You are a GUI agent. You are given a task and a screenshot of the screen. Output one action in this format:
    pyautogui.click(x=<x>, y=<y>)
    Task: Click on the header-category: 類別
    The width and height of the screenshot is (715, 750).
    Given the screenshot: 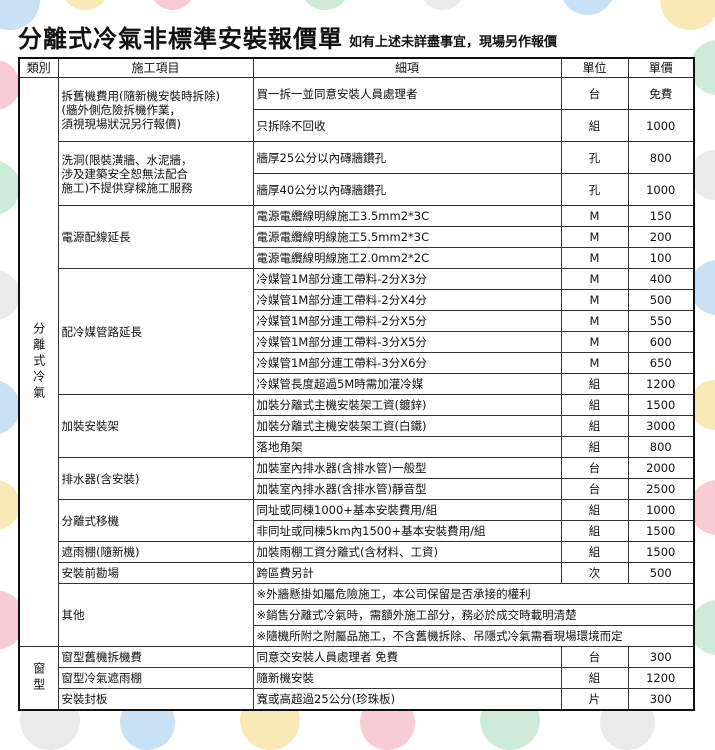 What is the action you would take?
    pyautogui.click(x=38, y=67)
    